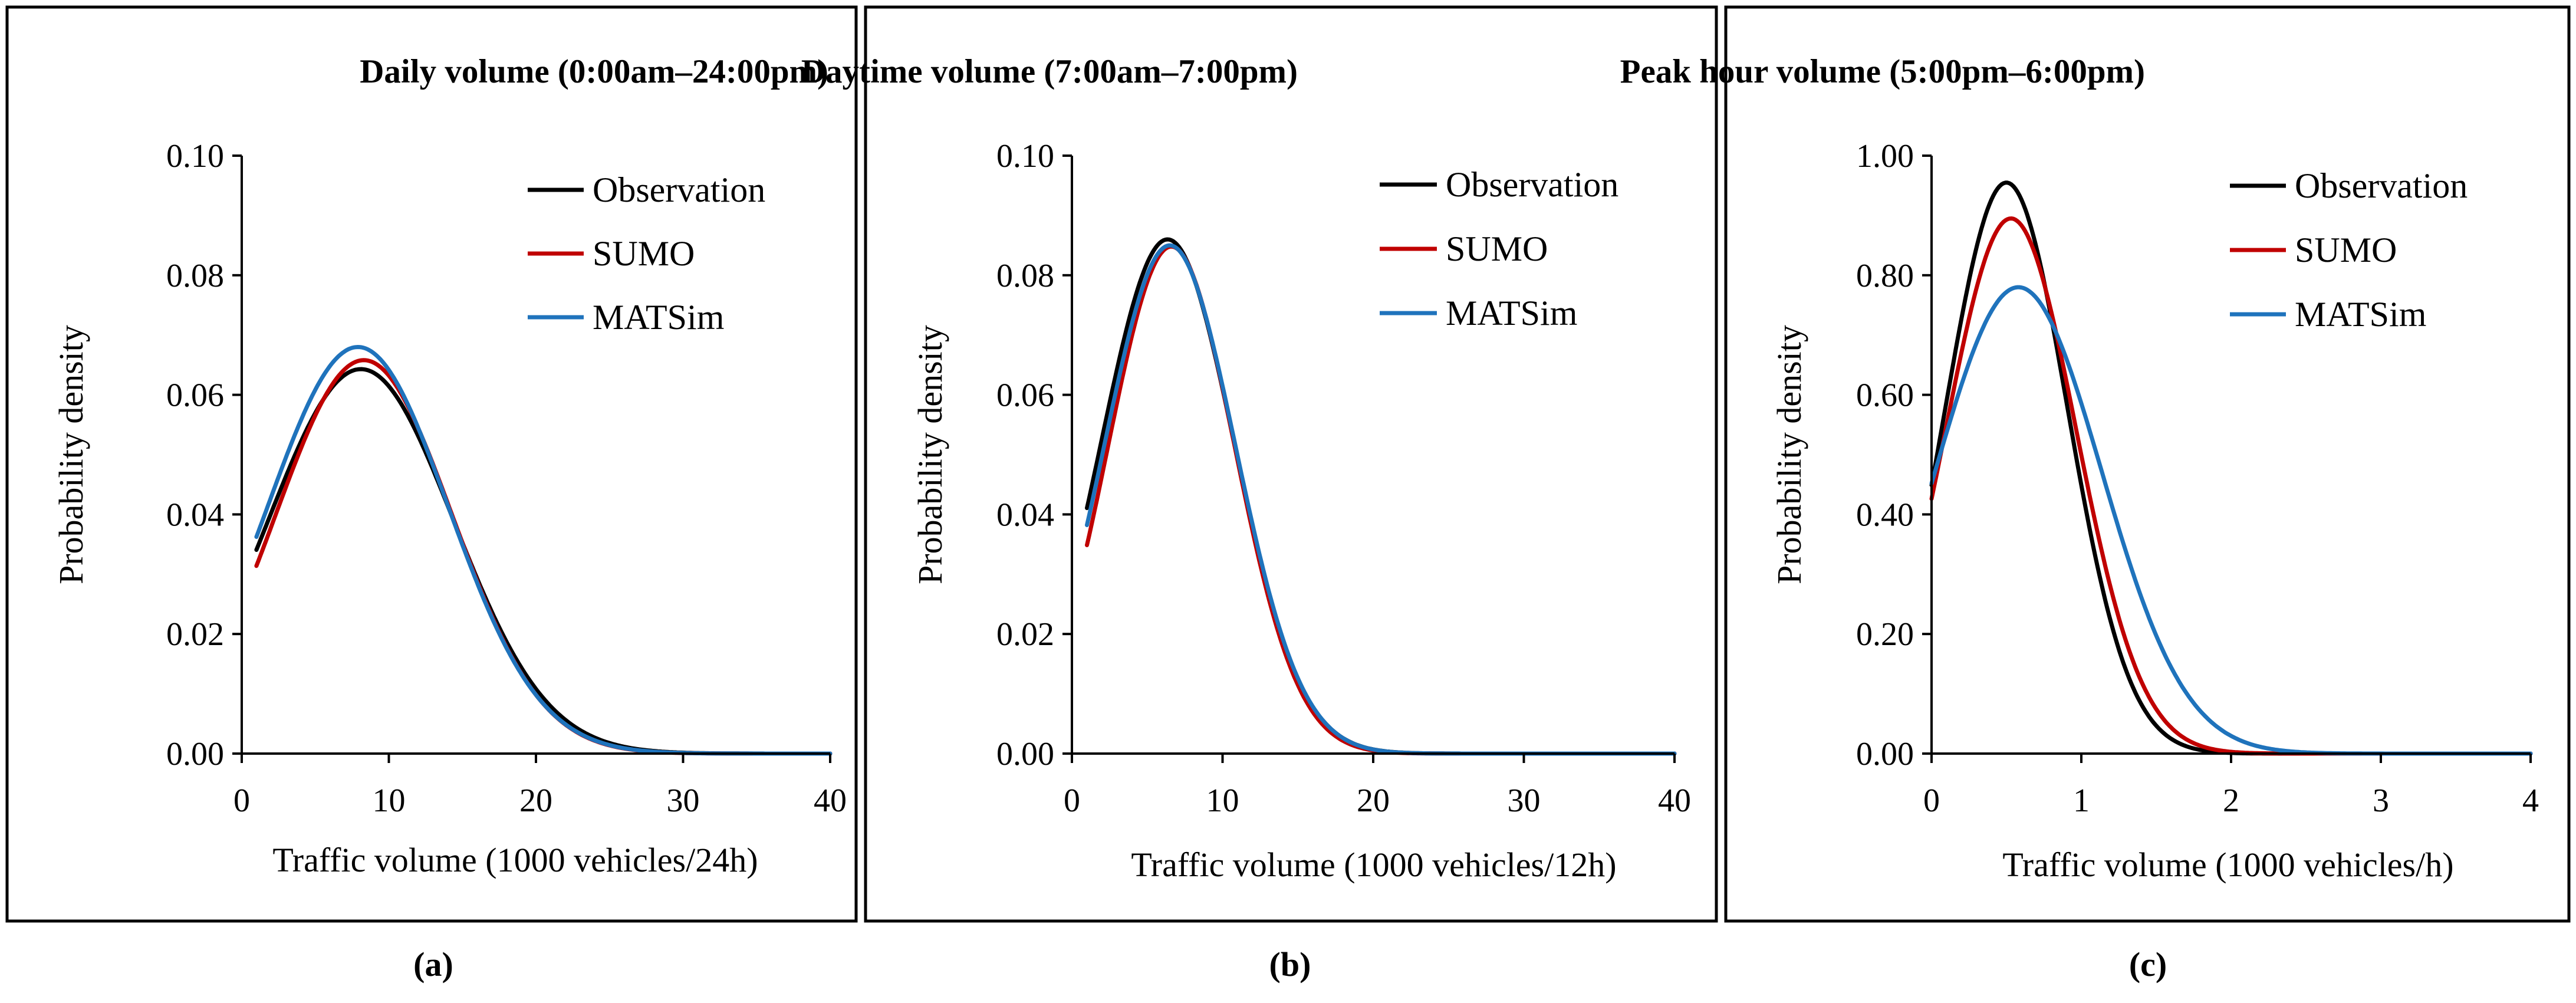 The height and width of the screenshot is (1003, 2576). I want to click on panel-label: (c), so click(2148, 964).